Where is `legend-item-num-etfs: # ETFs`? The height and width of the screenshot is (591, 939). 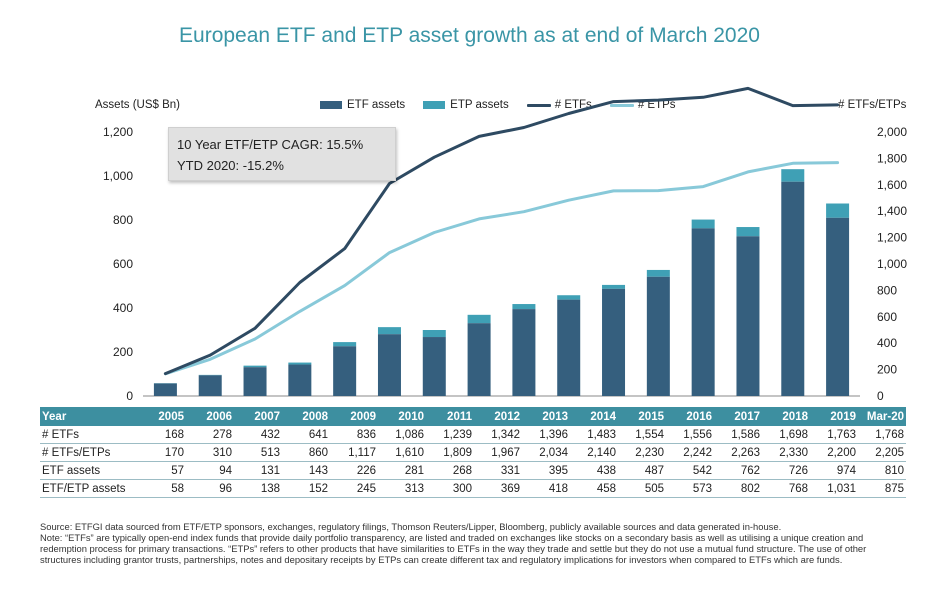 legend-item-num-etfs: # ETFs is located at coordinates (559, 105).